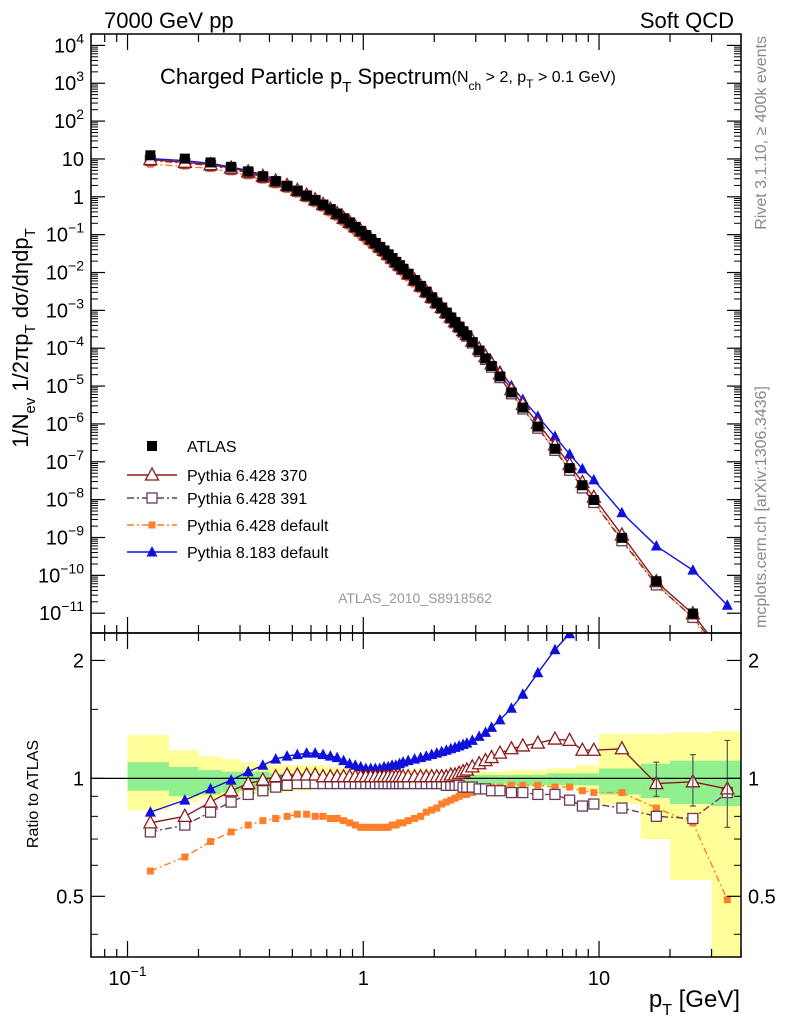 The image size is (786, 1029). What do you see at coordinates (152, 498) in the screenshot?
I see `legend-marker-p391` at bounding box center [152, 498].